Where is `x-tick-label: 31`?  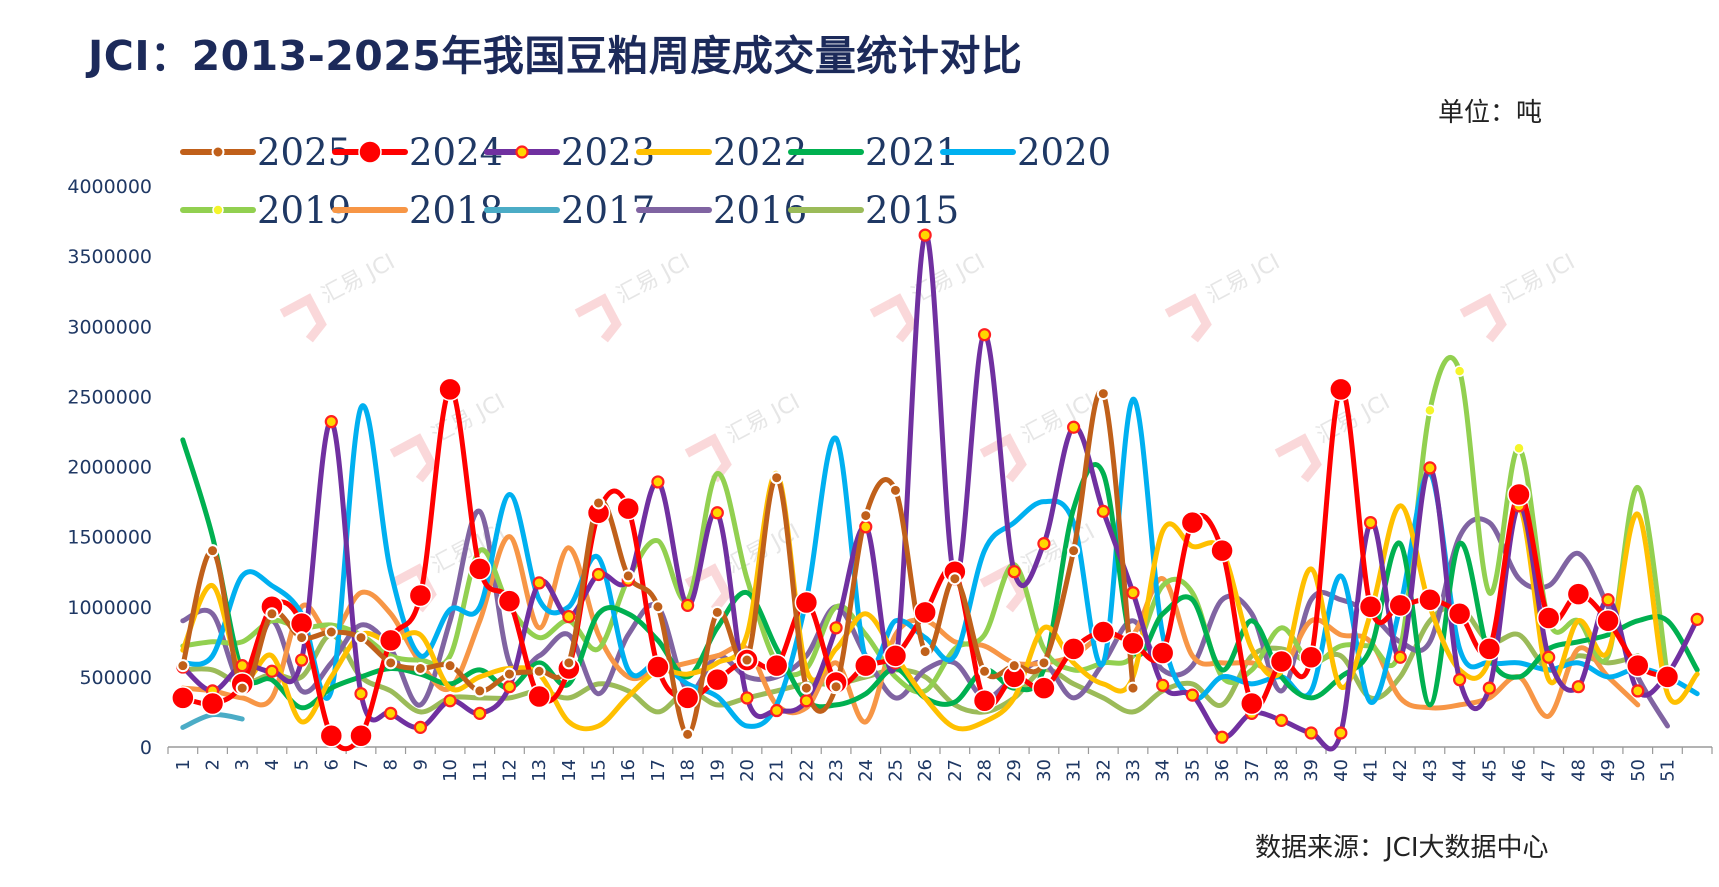 x-tick-label: 31 is located at coordinates (1074, 770).